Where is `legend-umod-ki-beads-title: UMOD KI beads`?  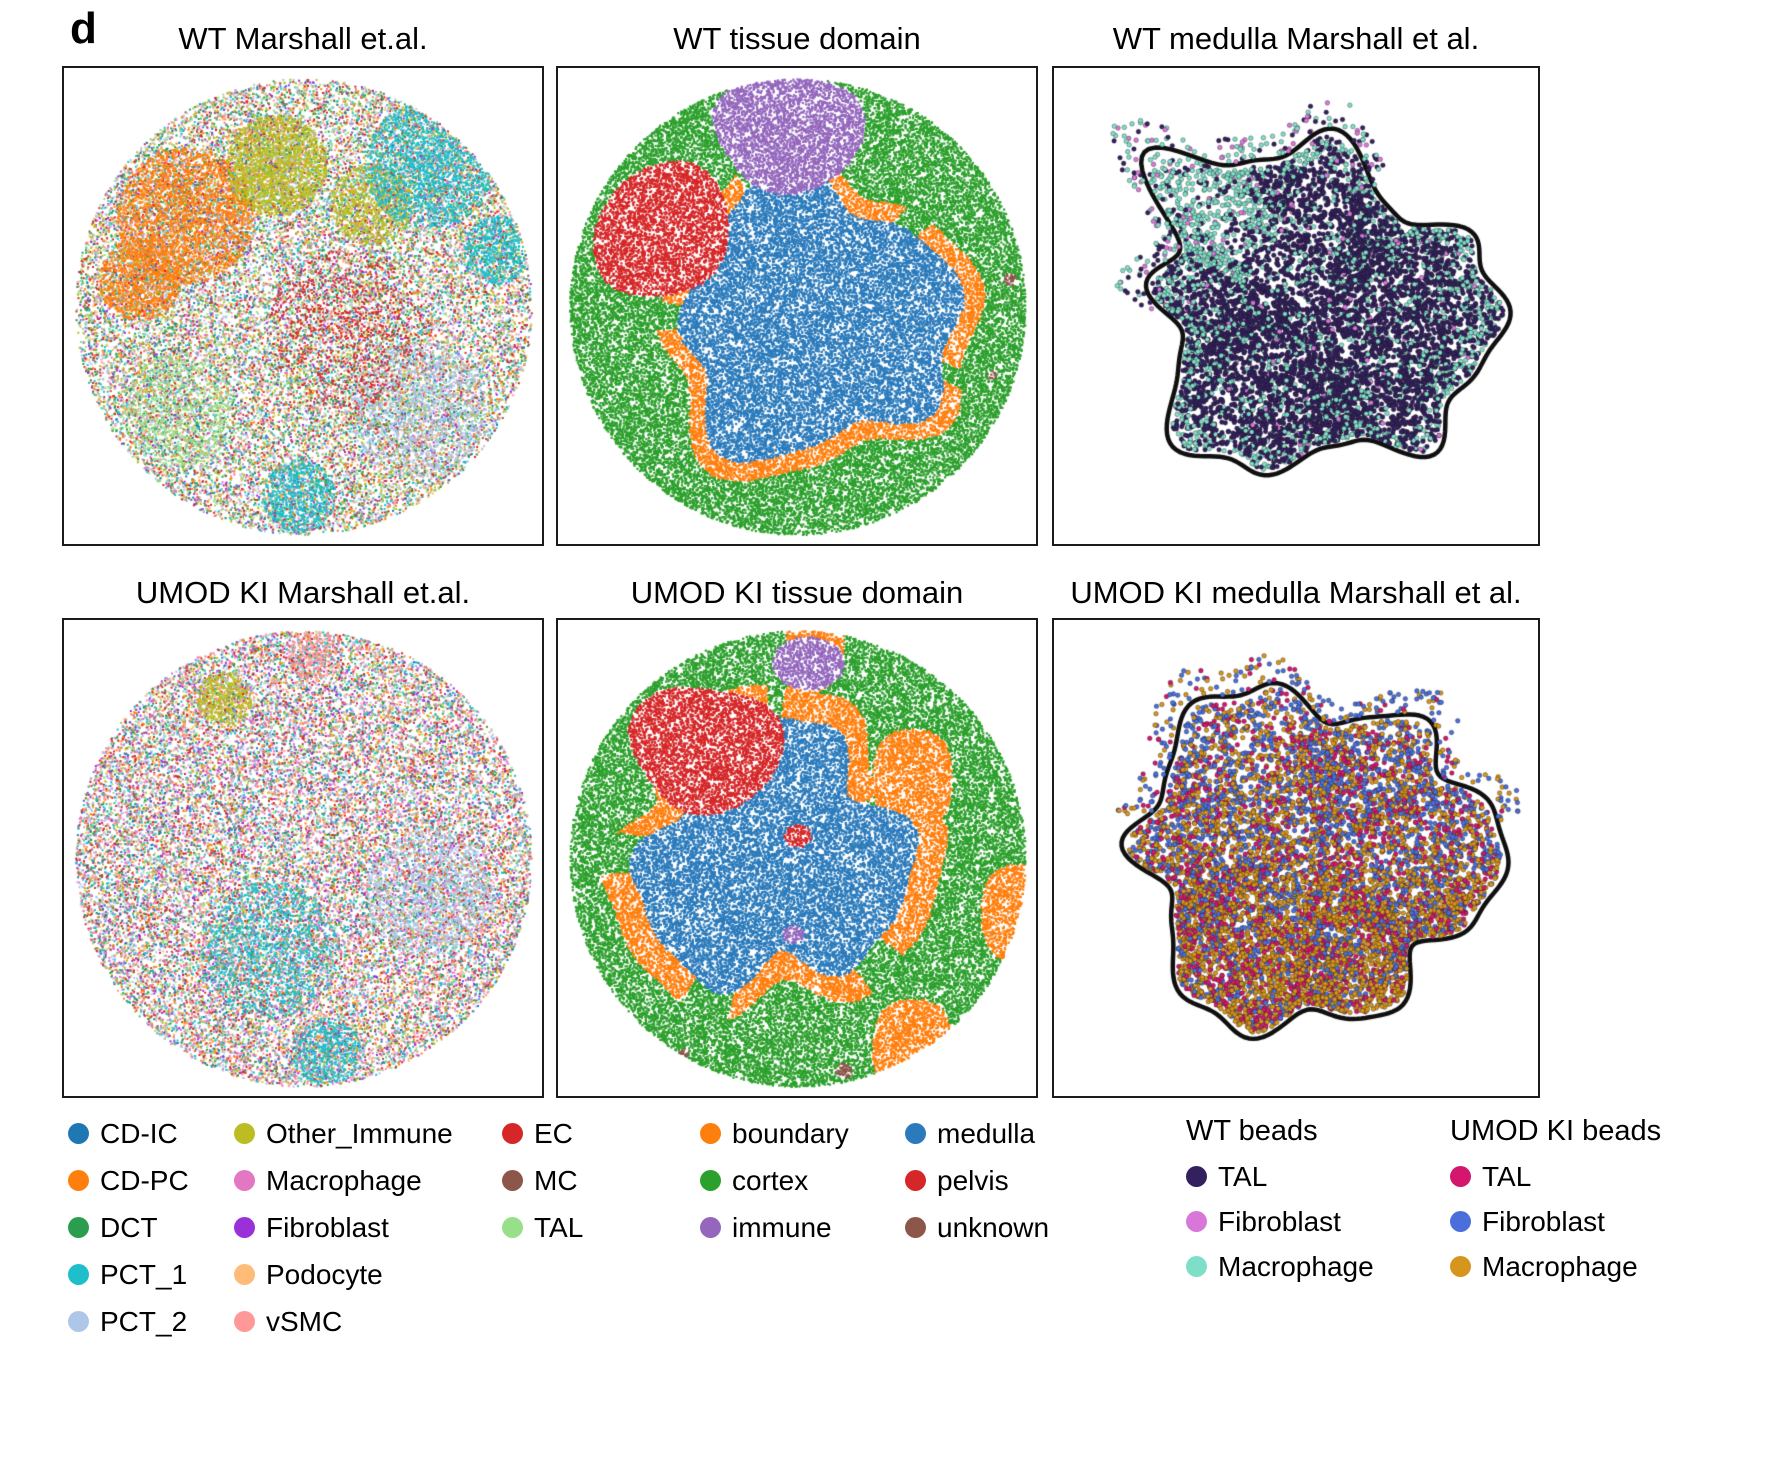
legend-umod-ki-beads-title: UMOD KI beads is located at coordinates (1556, 1130).